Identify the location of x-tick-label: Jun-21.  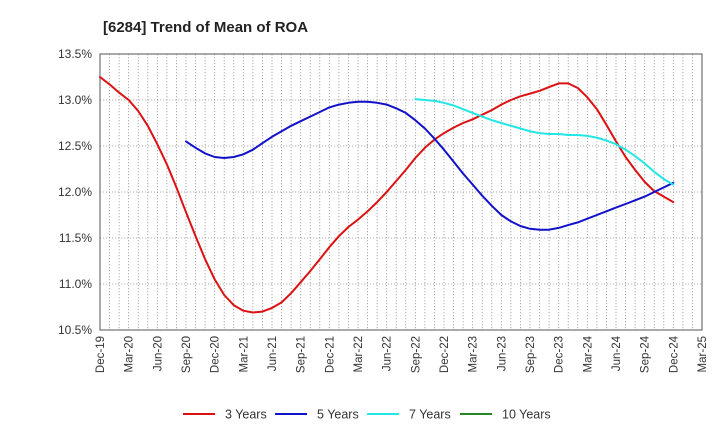
(273, 353).